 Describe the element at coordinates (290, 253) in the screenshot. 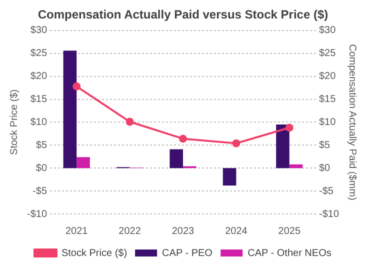

I see `legend-label: CAP - Other NEOs` at that location.